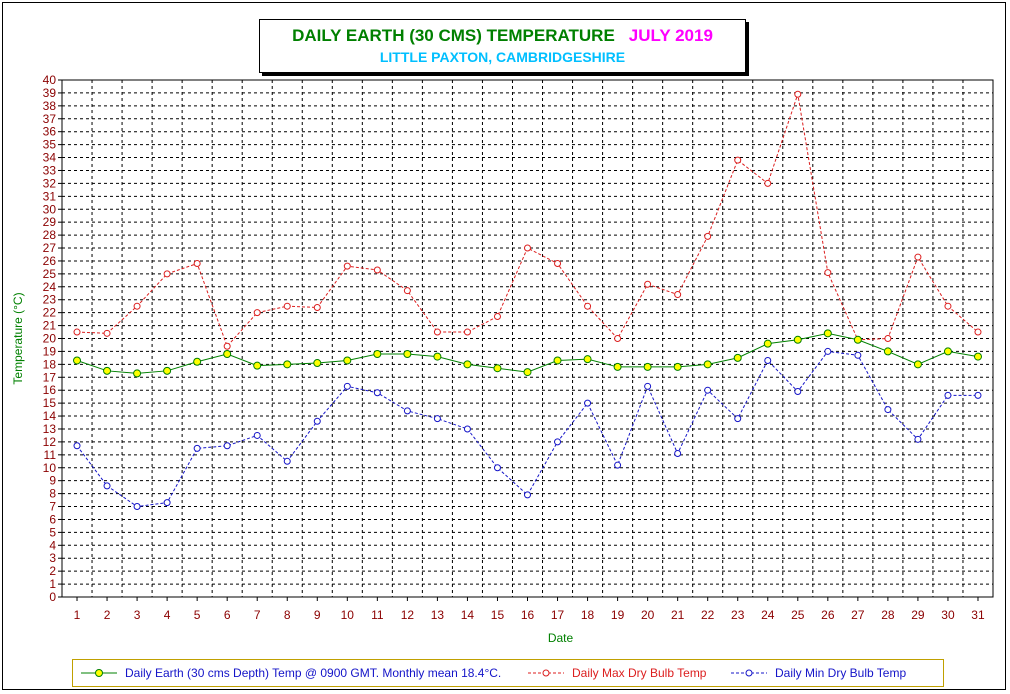 The width and height of the screenshot is (1010, 694). What do you see at coordinates (50, 158) in the screenshot?
I see `y-tick-label: 34` at bounding box center [50, 158].